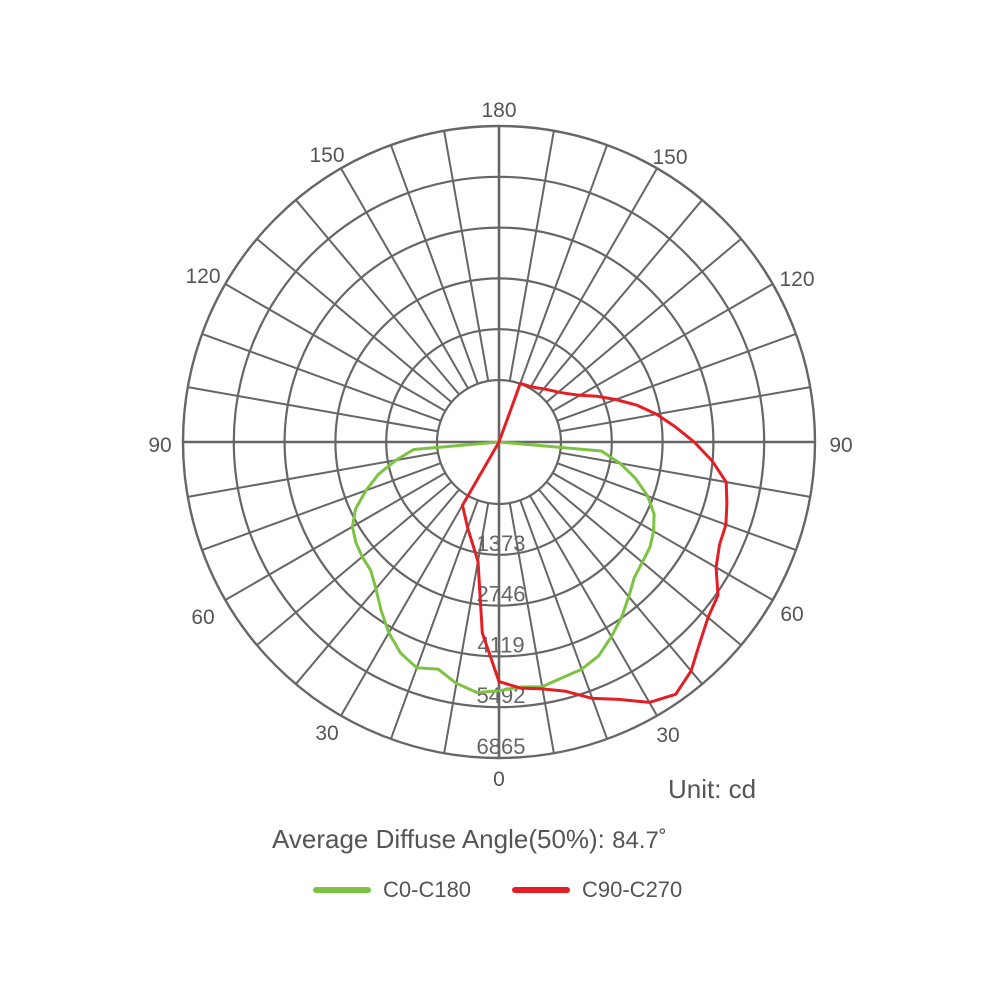  I want to click on angle-label-180-top: 180, so click(498, 110).